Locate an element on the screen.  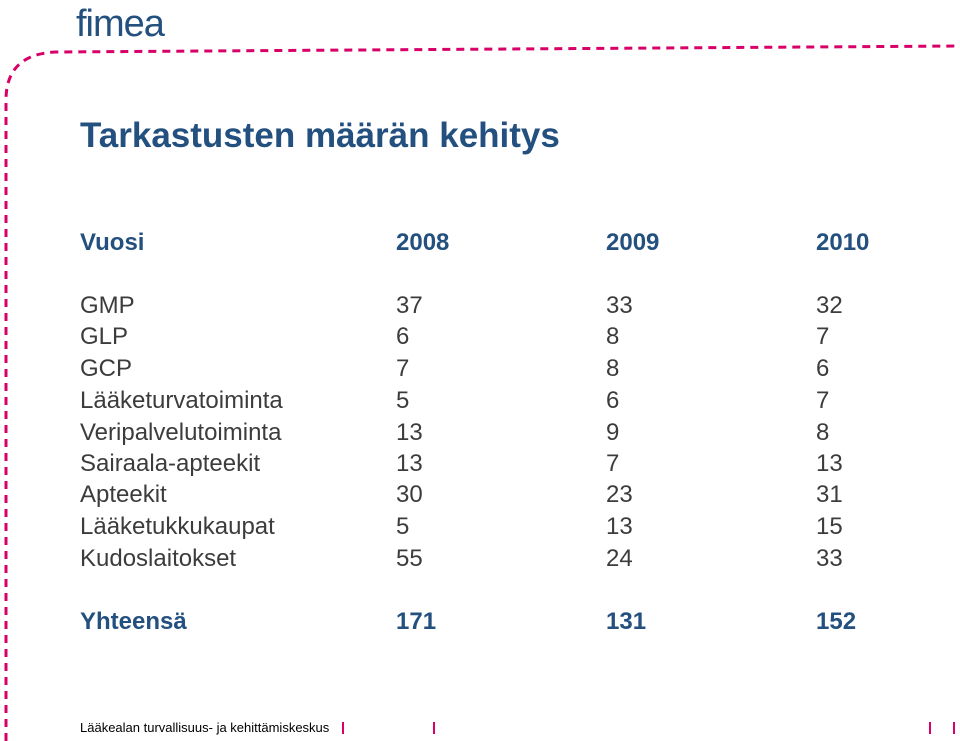
row-label: GMP is located at coordinates (107, 305).